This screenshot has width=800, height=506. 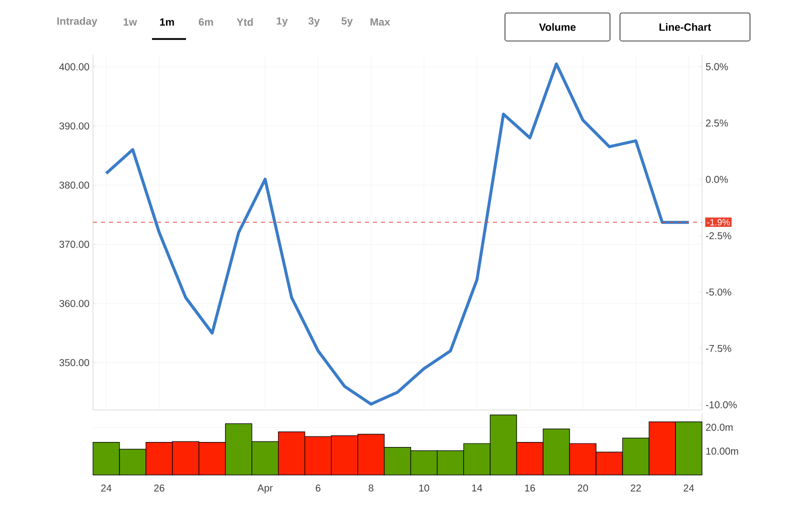 I want to click on text: Line-Chart, so click(x=686, y=27).